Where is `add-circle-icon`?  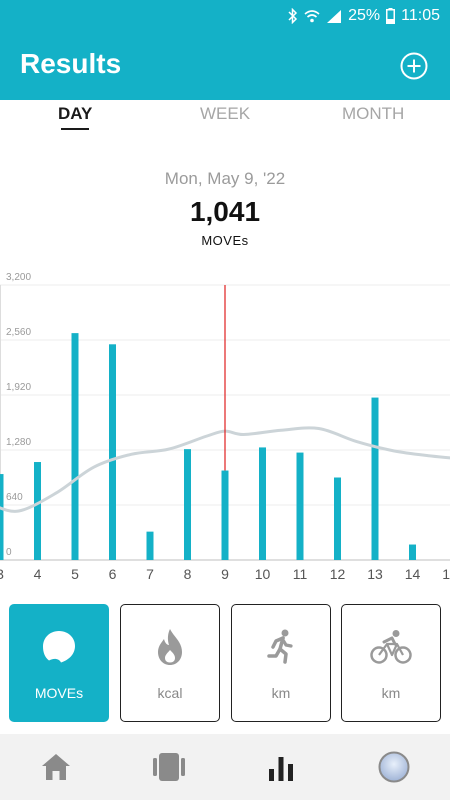
add-circle-icon is located at coordinates (414, 66).